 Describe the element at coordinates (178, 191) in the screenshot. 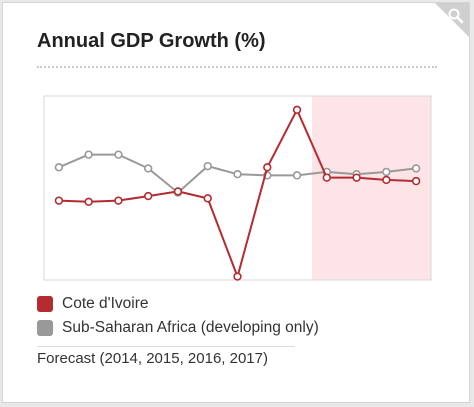

I see `data-point-cote-d-ivoire-2009` at that location.